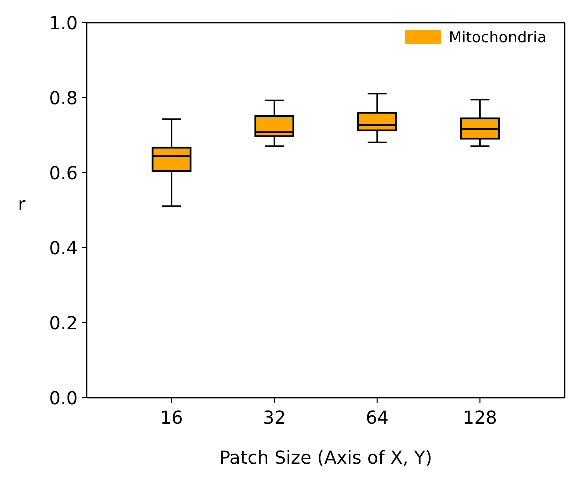 The image size is (581, 480). What do you see at coordinates (498, 37) in the screenshot?
I see `legend-label: Mitochondria` at bounding box center [498, 37].